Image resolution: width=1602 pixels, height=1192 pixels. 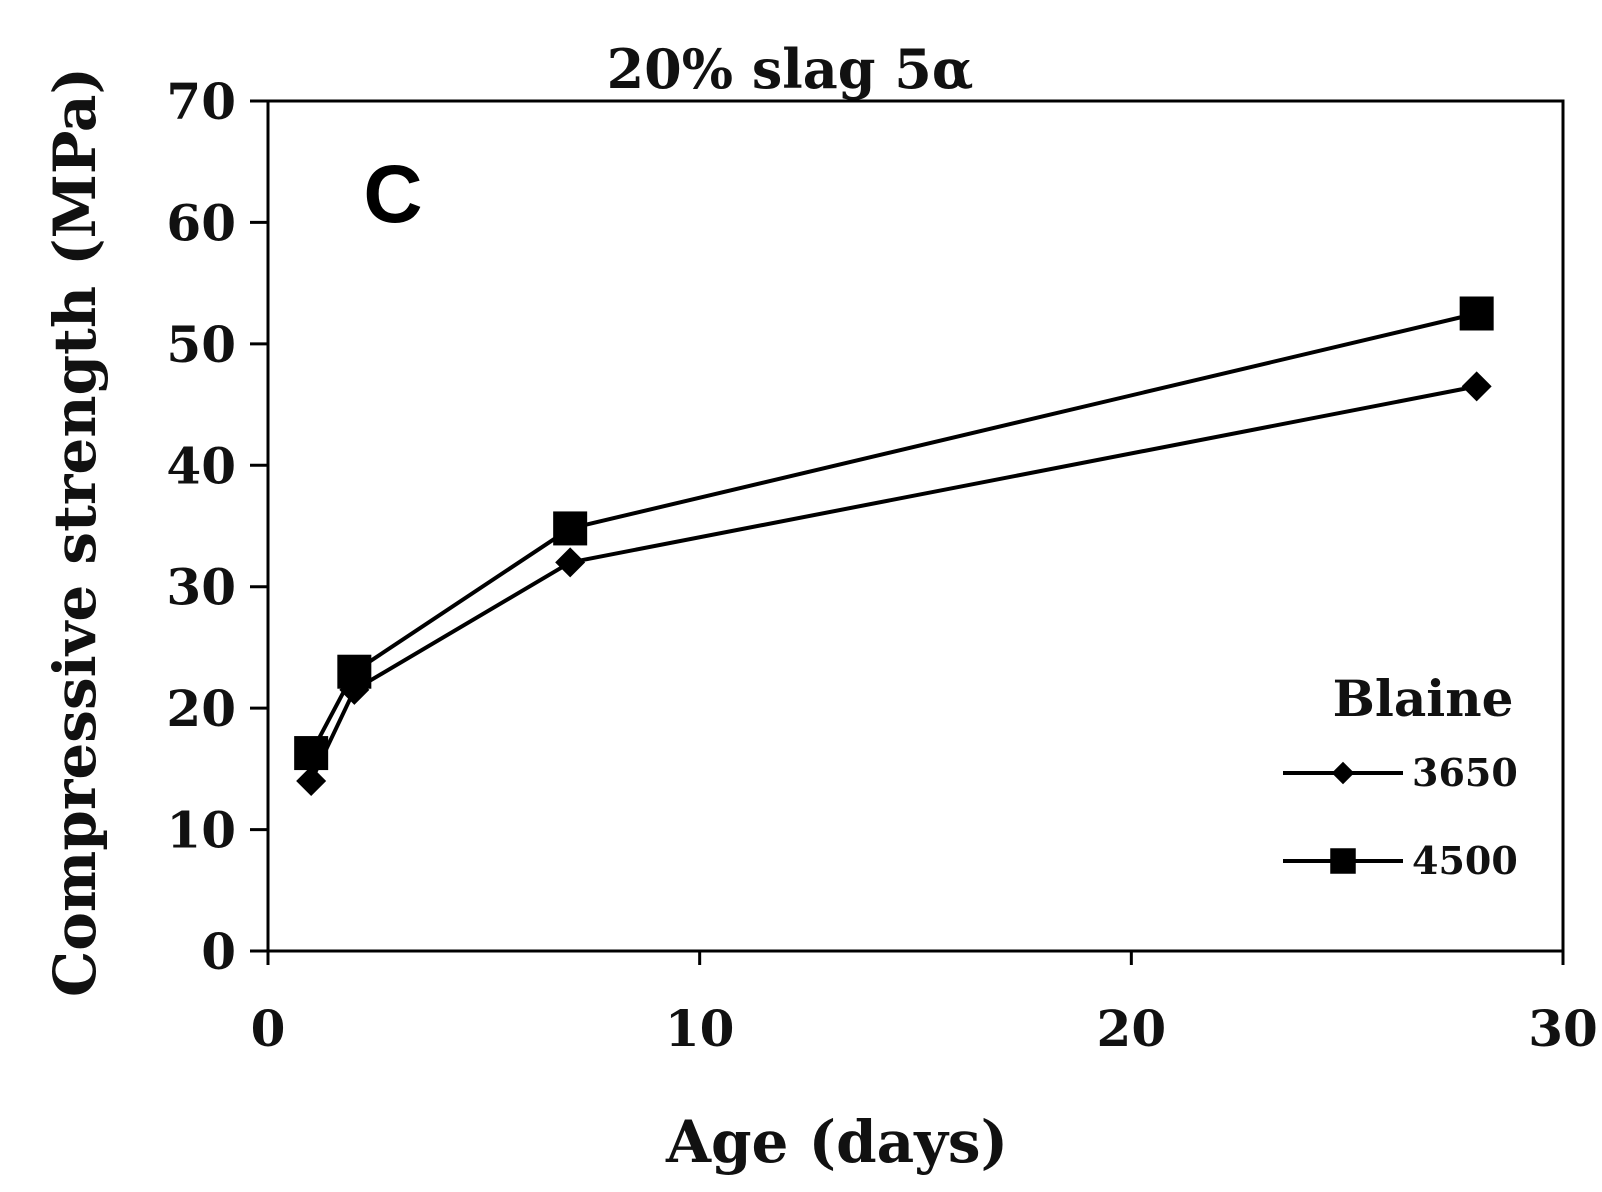 I want to click on y-axis-ticks: 0 10 20 30 40 50 60 70, so click(x=217, y=526).